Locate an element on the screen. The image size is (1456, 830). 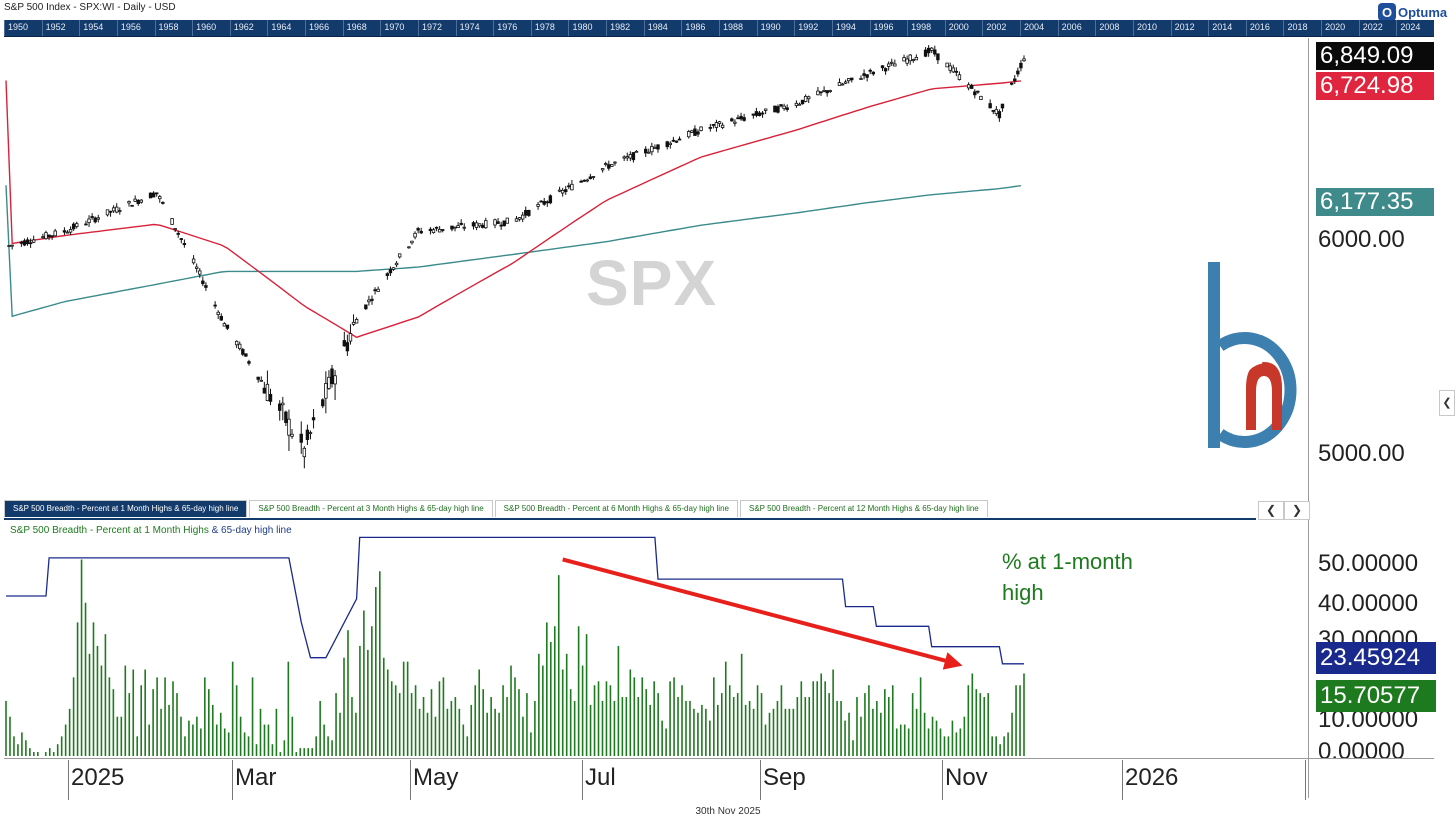
year-strip-label: 2024 is located at coordinates (1410, 27).